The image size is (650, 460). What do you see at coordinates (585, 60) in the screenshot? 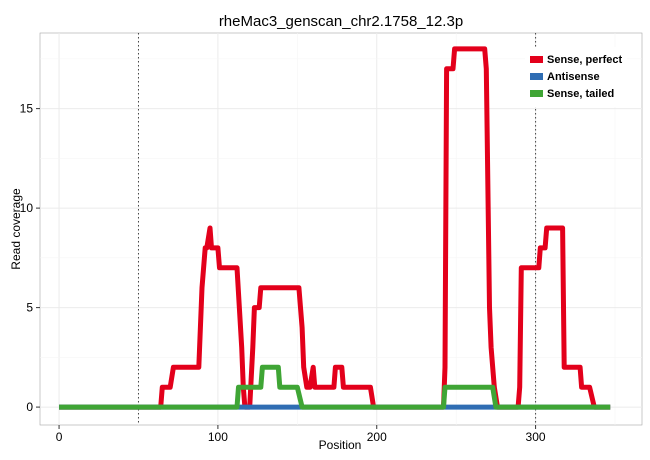
I see `legend-label-sense-perfect: Sense, perfect` at bounding box center [585, 60].